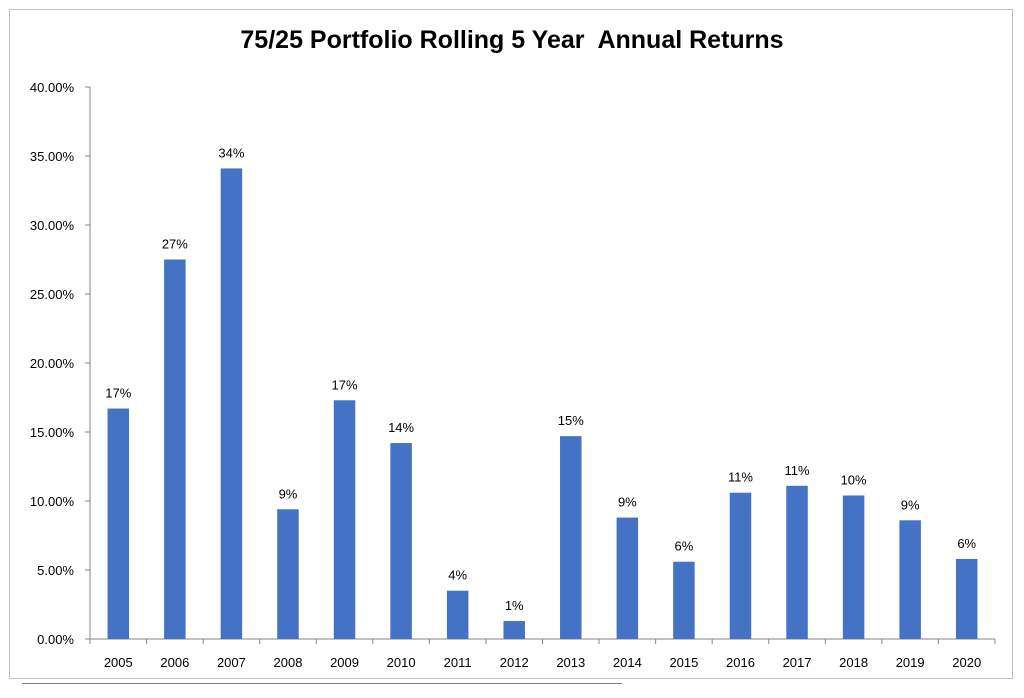  Describe the element at coordinates (684, 600) in the screenshot. I see `bar-2015` at that location.